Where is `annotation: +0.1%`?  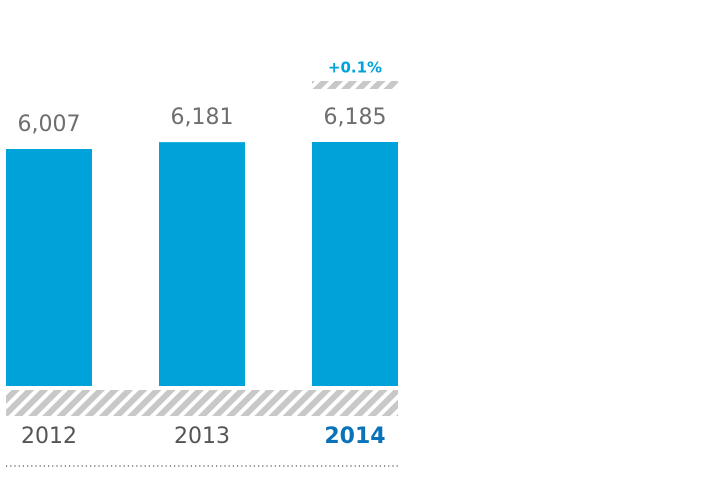 annotation: +0.1% is located at coordinates (355, 67).